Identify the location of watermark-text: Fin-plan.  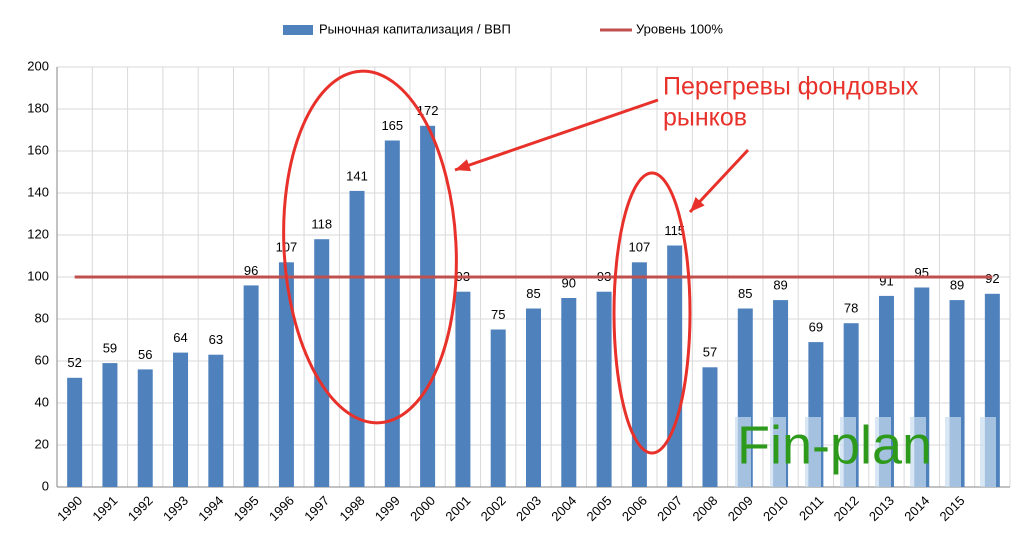
(834, 445).